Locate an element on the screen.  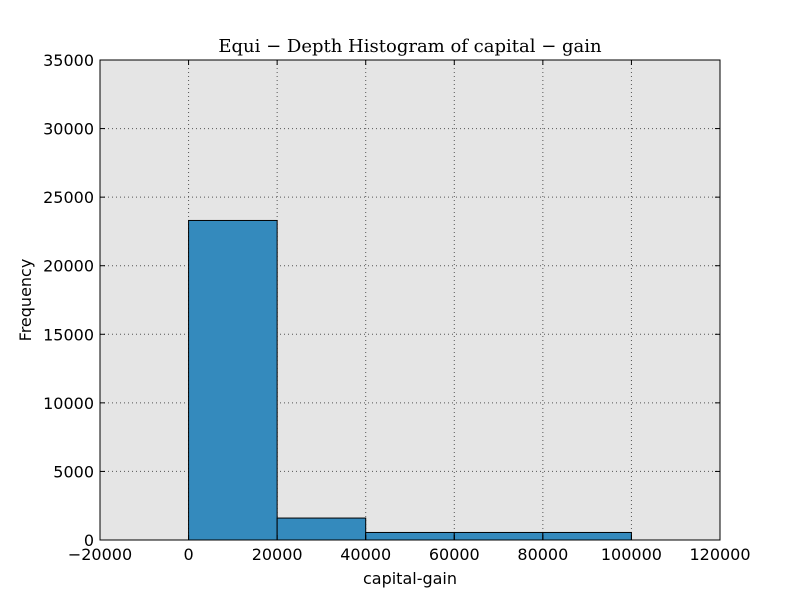
x-tick-label: 20000 is located at coordinates (277, 554).